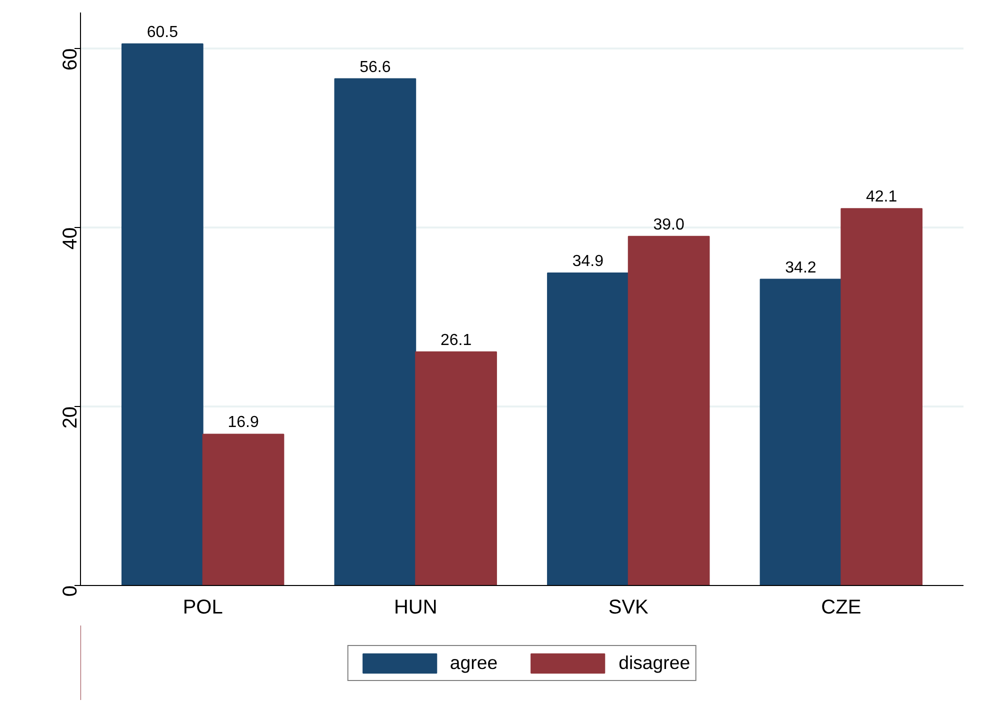 The width and height of the screenshot is (987, 710). I want to click on legend-label: agree, so click(474, 663).